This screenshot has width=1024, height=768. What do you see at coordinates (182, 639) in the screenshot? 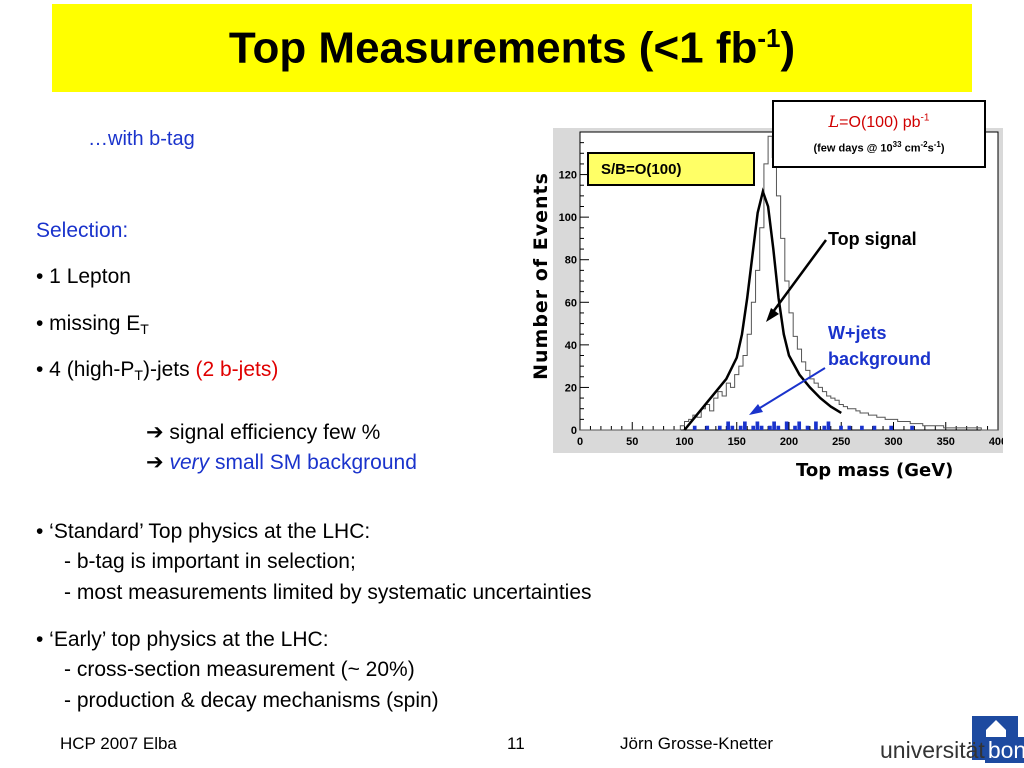
I see `early-physics-bullet: • ‘Early’ top physics at the LHC:` at bounding box center [182, 639].